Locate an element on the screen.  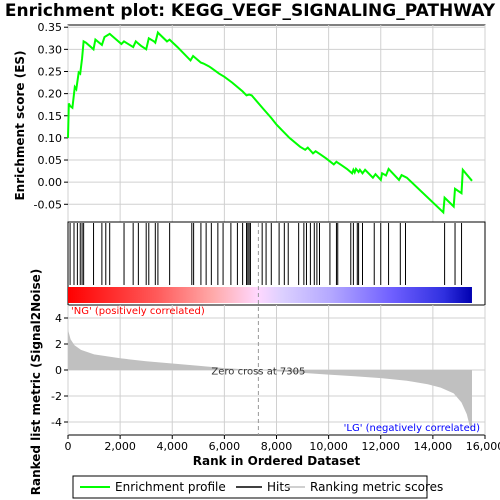
es-y-tick-label: 0.15 is located at coordinates (50, 116).